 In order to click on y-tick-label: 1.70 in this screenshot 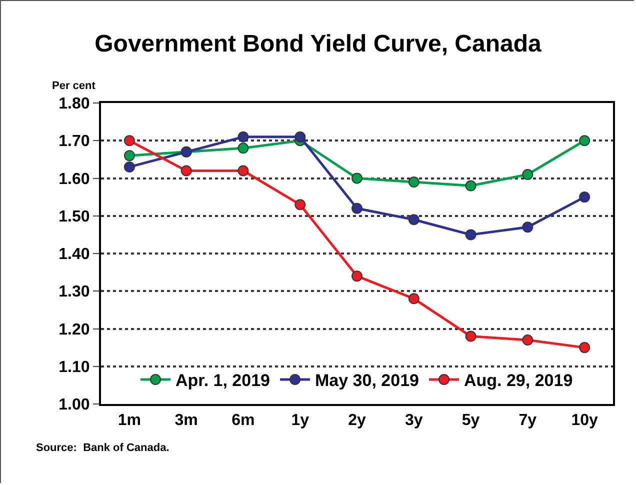, I will do `click(74, 141)`.